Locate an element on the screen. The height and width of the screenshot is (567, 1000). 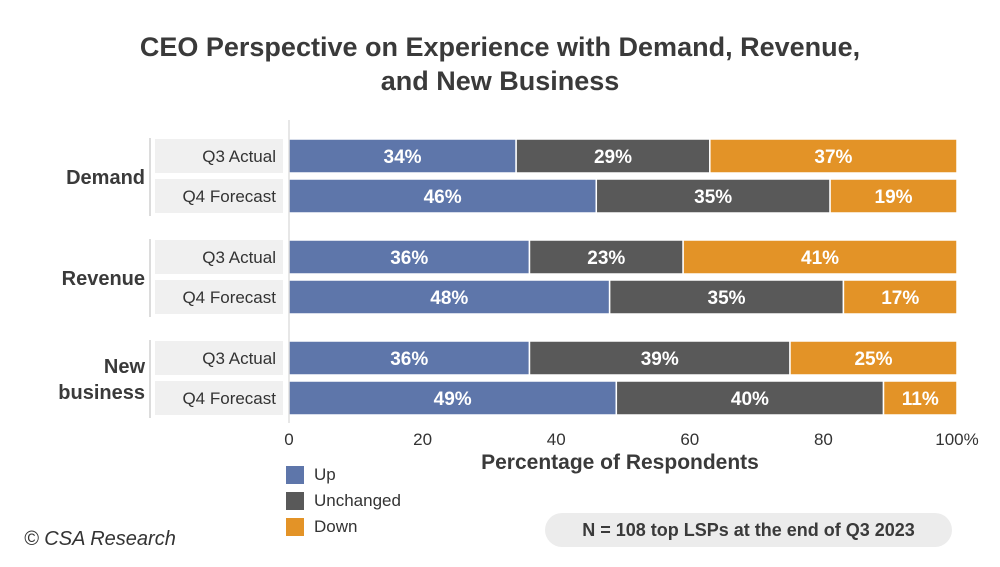
copyright-text: © CSA Research is located at coordinates (100, 539).